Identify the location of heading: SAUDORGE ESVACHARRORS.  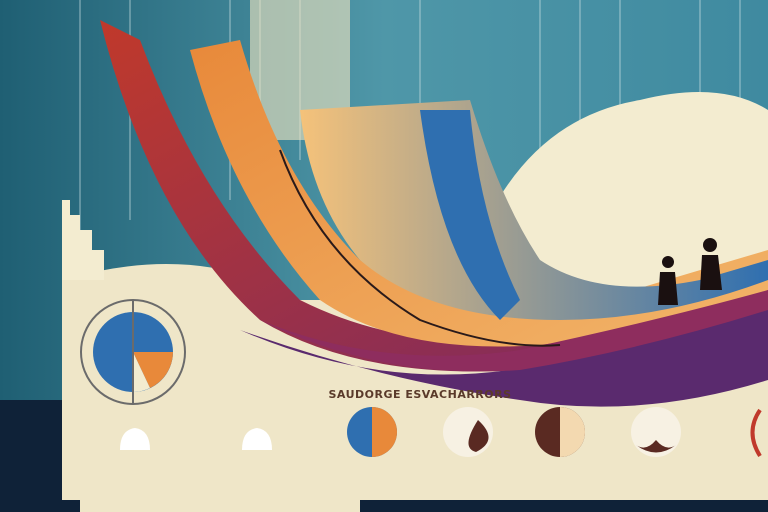
(419, 394).